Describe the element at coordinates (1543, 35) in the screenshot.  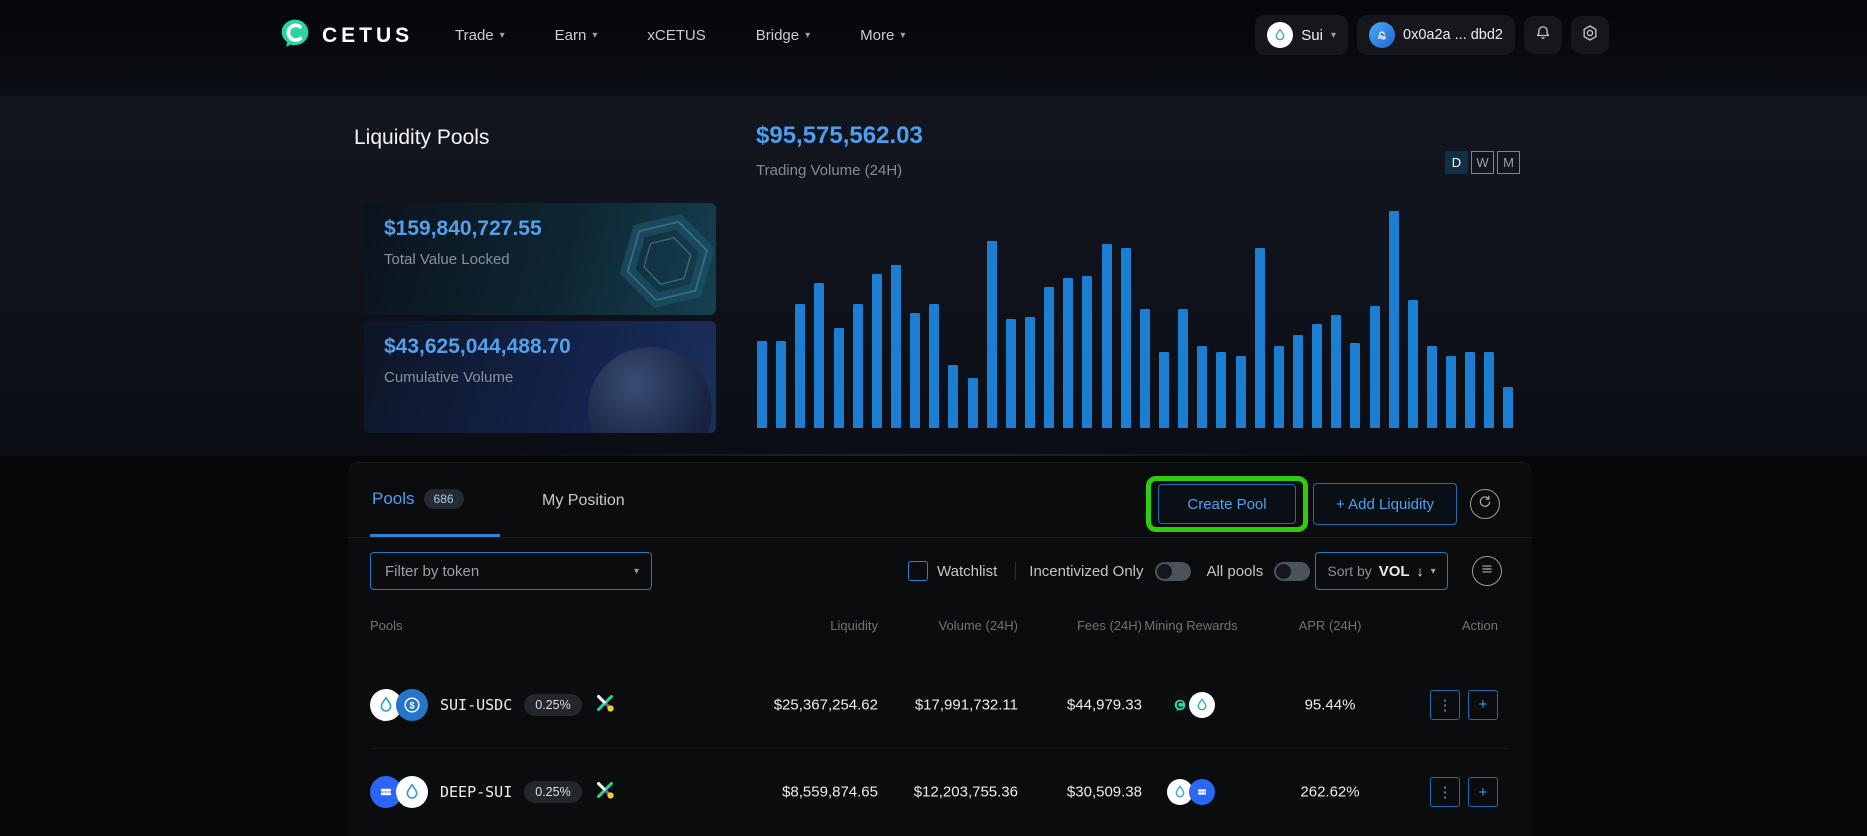
I see `notifications-button` at that location.